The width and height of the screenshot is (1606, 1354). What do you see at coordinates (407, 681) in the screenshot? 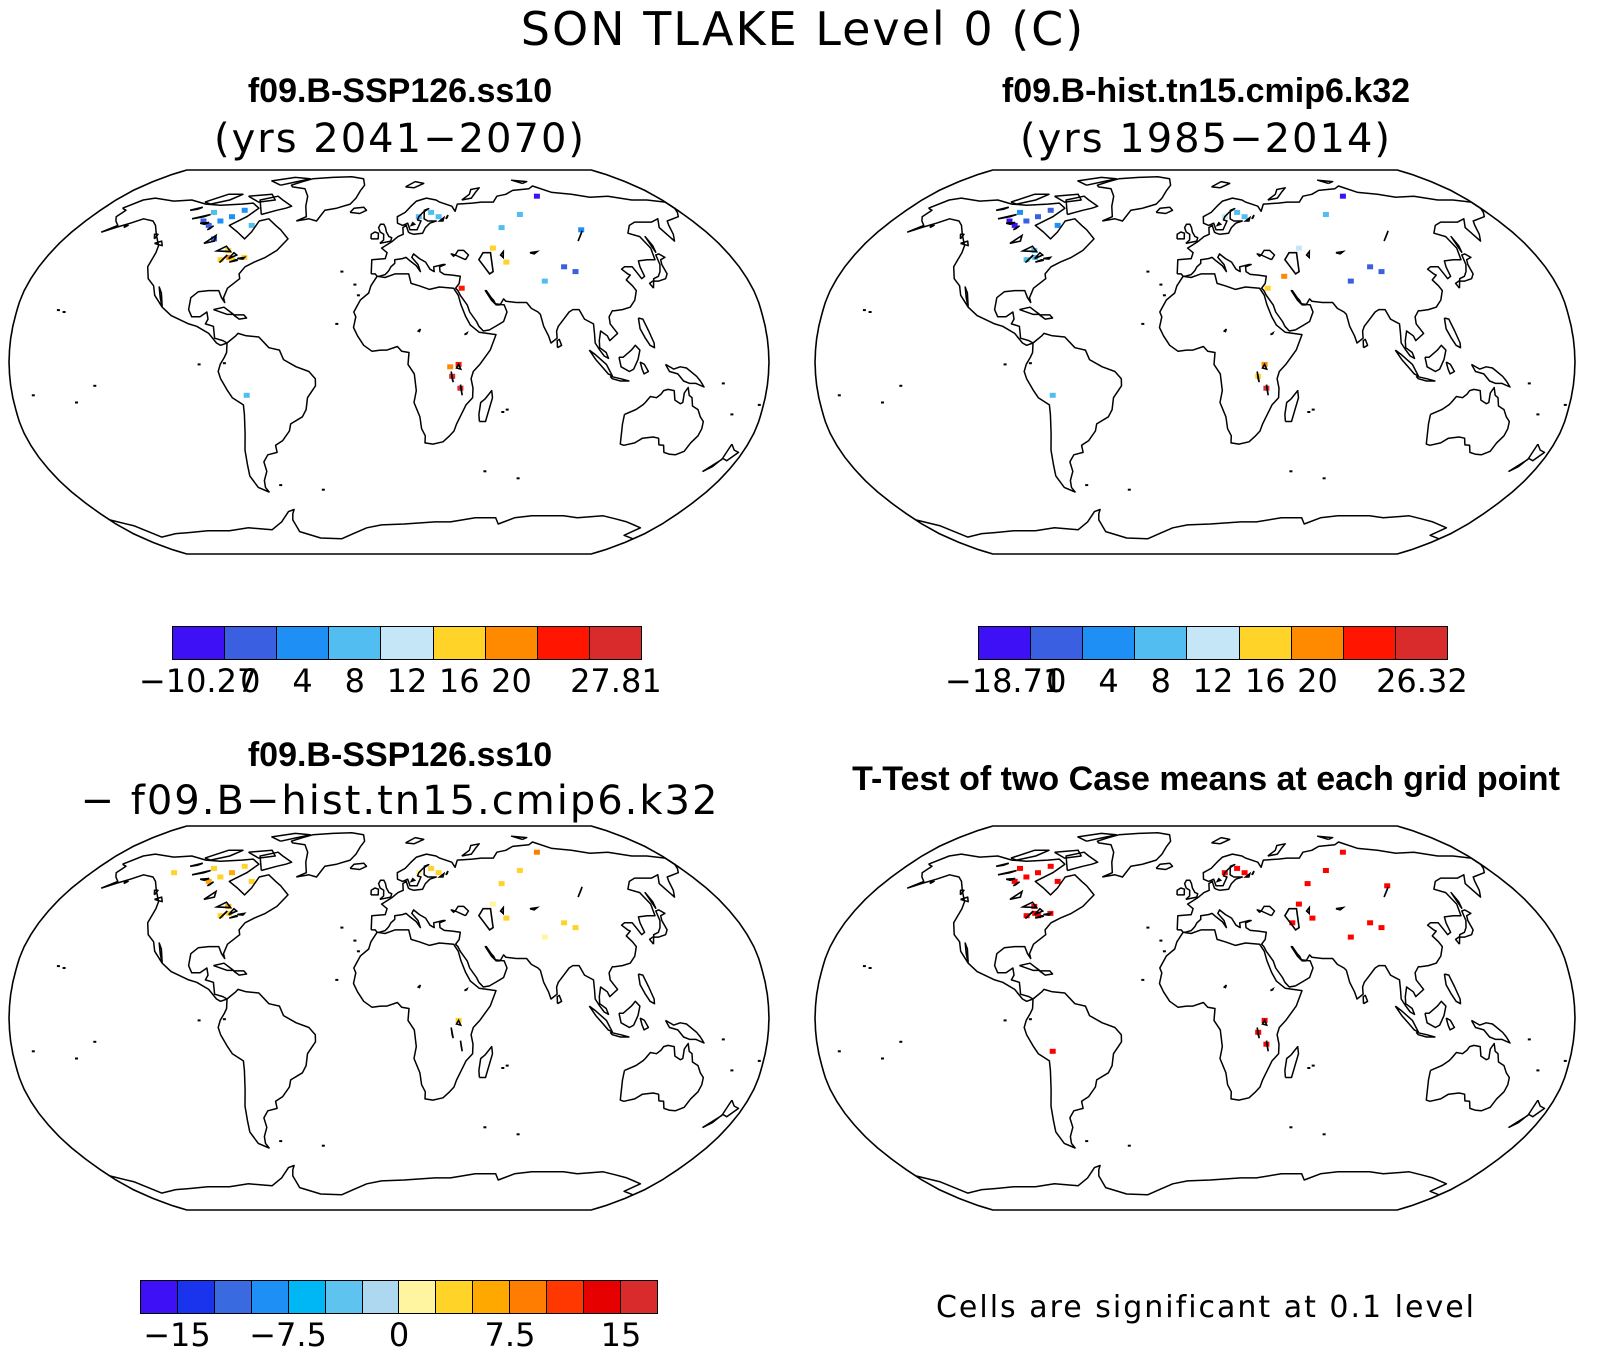
I see `colorbar-tick-label: 12` at bounding box center [407, 681].